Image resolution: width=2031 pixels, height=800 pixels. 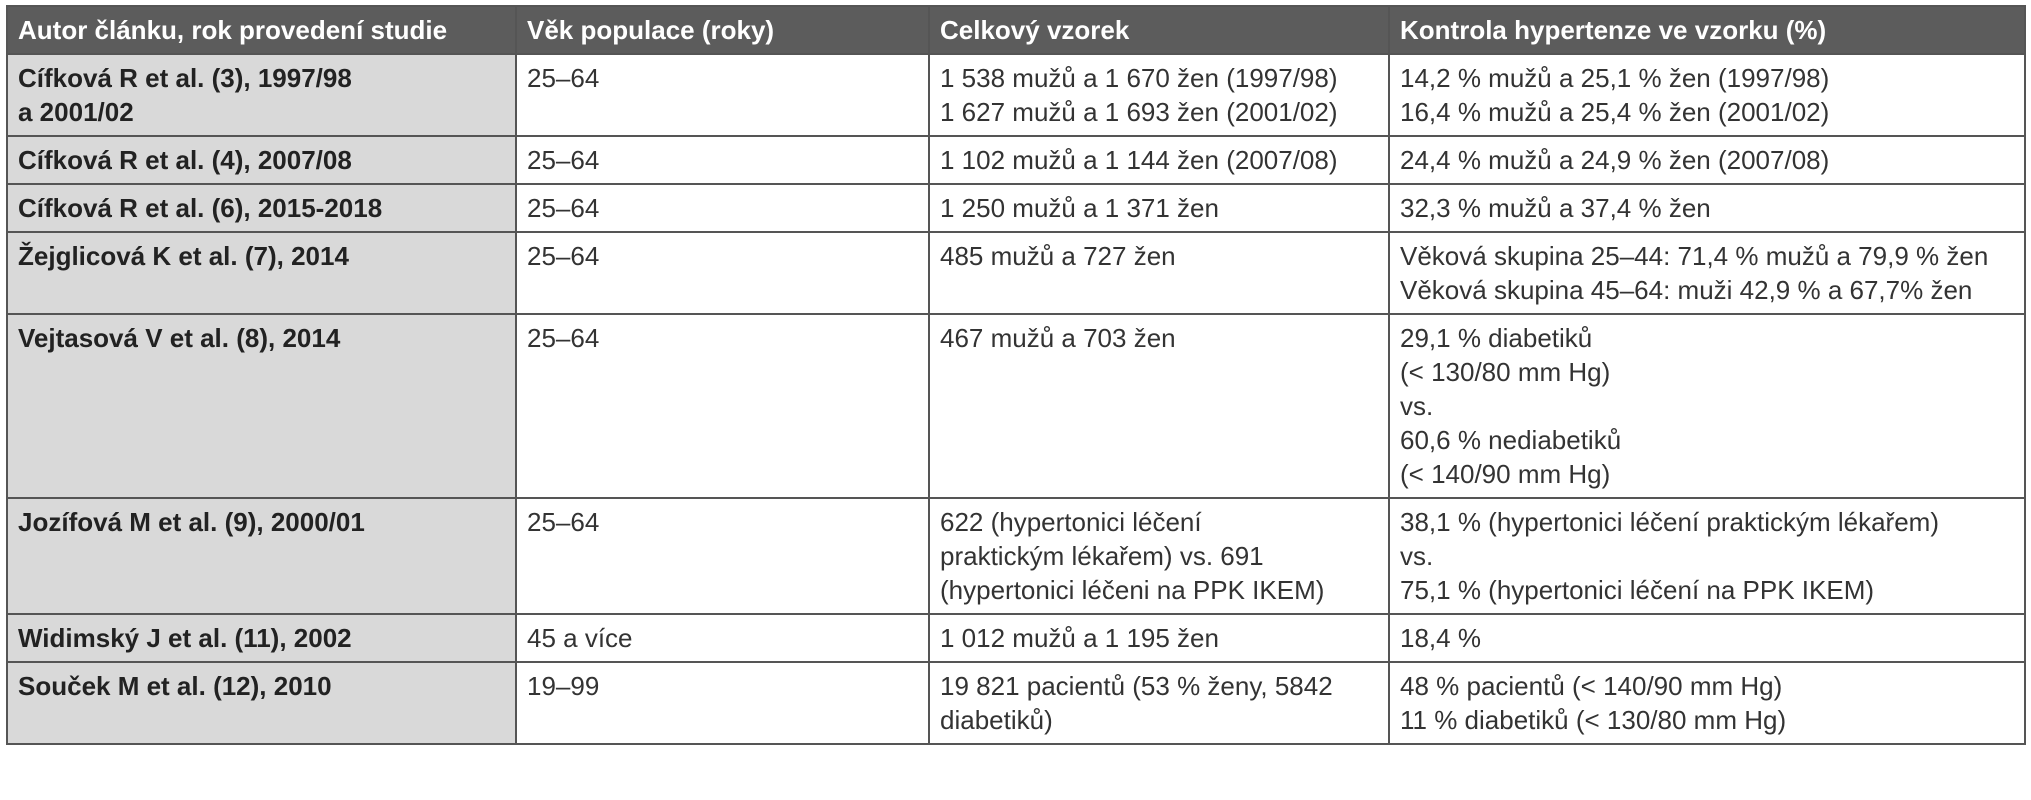 What do you see at coordinates (722, 30) in the screenshot?
I see `header-cell: Věk populace (roky)` at bounding box center [722, 30].